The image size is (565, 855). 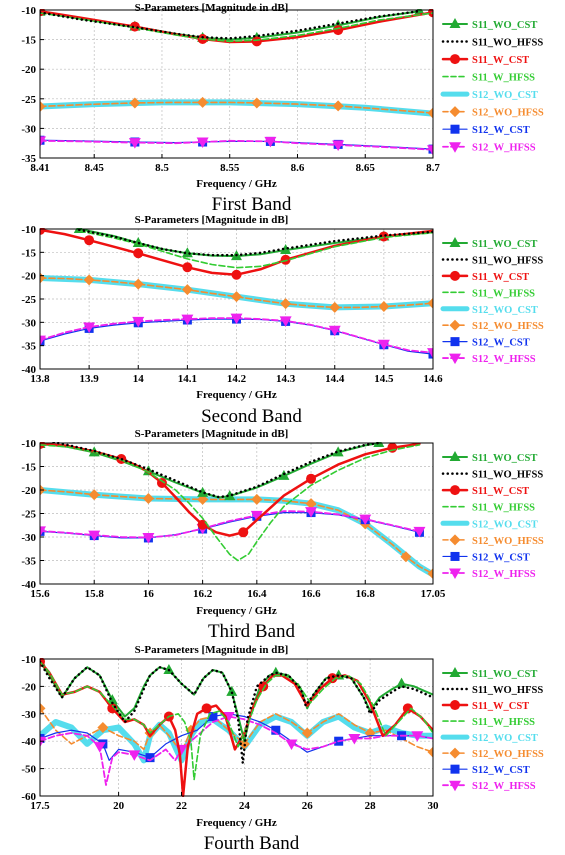 What do you see at coordinates (298, 168) in the screenshot?
I see `x-tick-label: 8.6` at bounding box center [298, 168].